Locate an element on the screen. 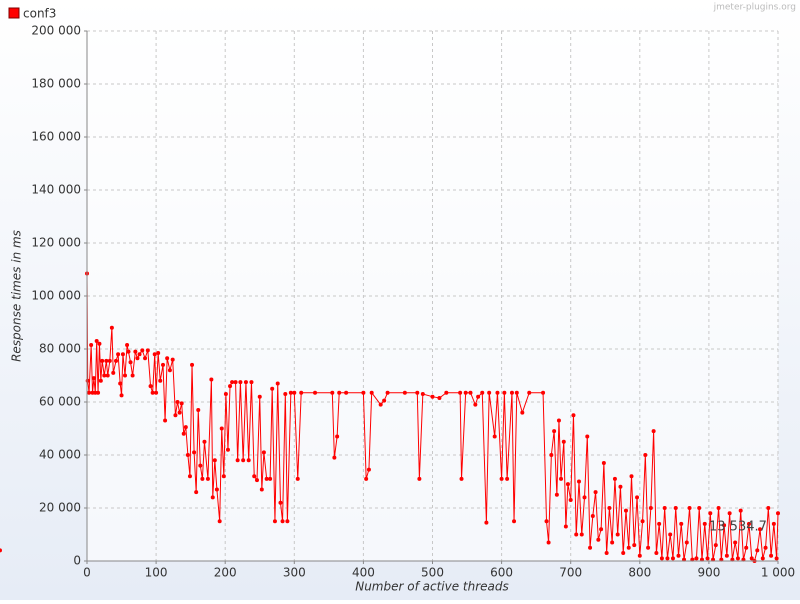 The image size is (800, 604). legend-swatch is located at coordinates (14, 13).